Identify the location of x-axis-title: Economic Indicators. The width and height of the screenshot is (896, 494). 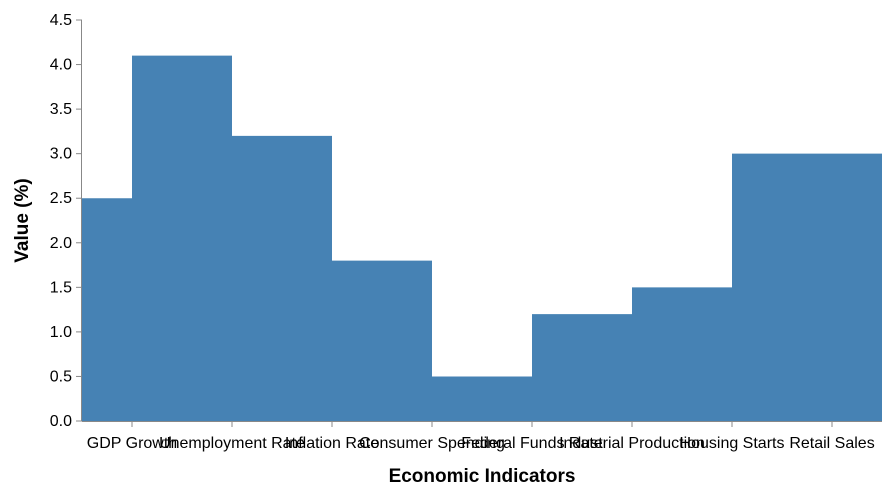
(482, 476).